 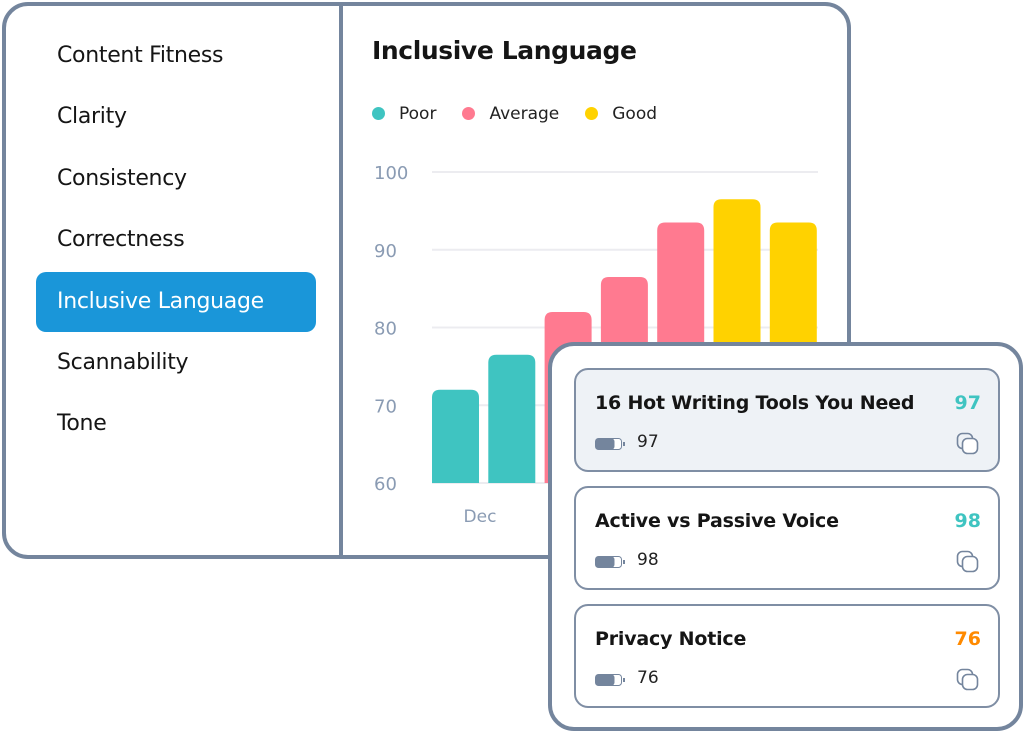 I want to click on y-tick-label: 70, so click(x=385, y=406).